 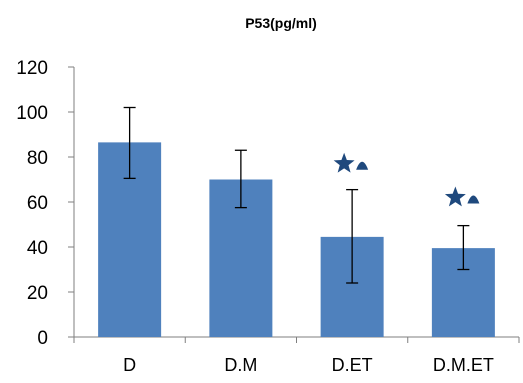 I want to click on x-axis: D D.M D.ET D.M.ET, so click(x=296, y=355).